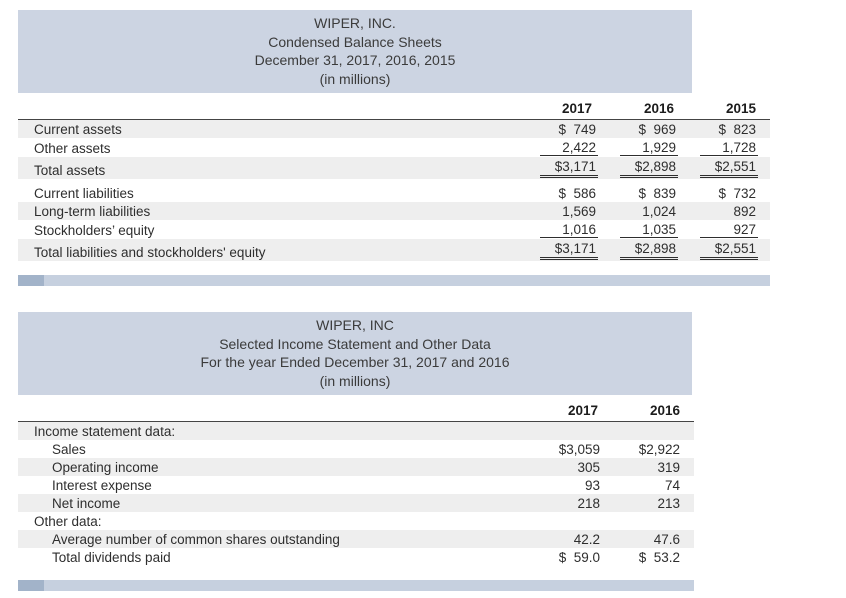 The height and width of the screenshot is (598, 846). What do you see at coordinates (588, 503) in the screenshot?
I see `row-value: 218` at bounding box center [588, 503].